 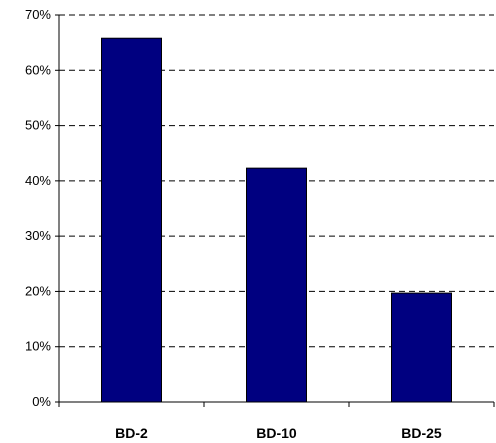 I want to click on y-tick-label: 30%, so click(x=38, y=235).